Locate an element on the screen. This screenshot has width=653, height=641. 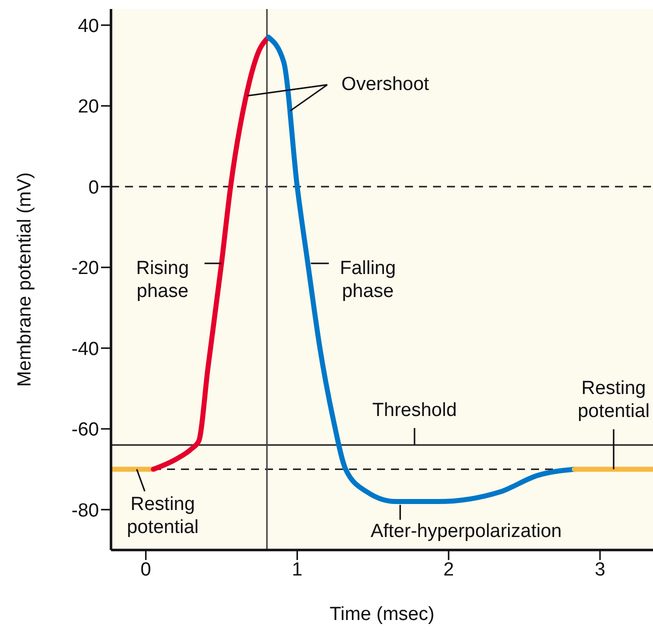
x-tick-label: 0 is located at coordinates (146, 569).